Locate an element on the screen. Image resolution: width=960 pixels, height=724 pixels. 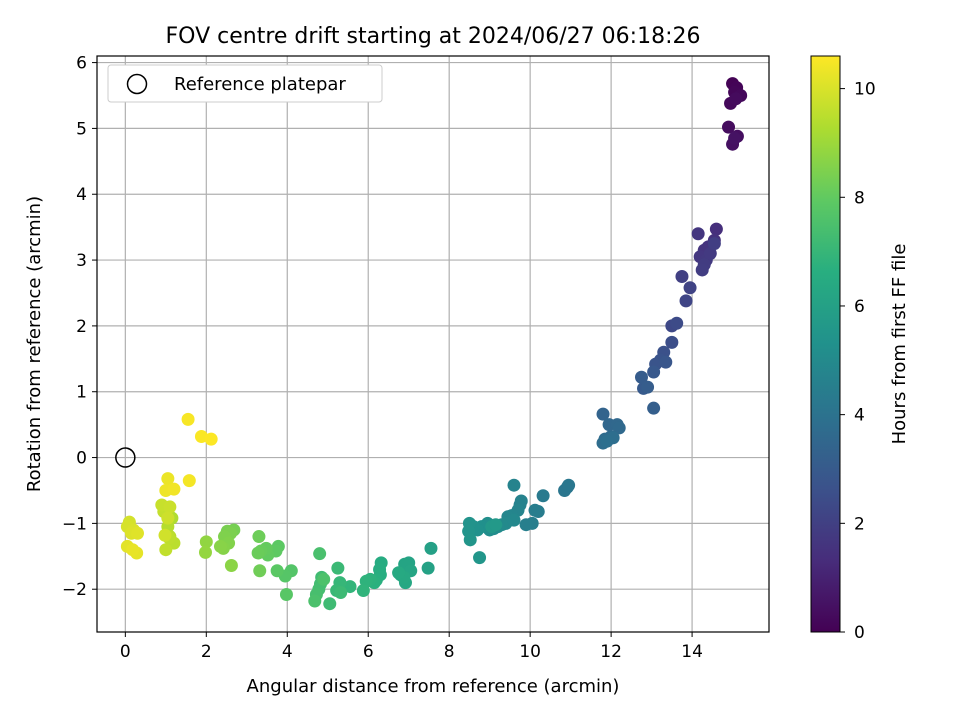
y-tick-label: −1 is located at coordinates (74, 524).